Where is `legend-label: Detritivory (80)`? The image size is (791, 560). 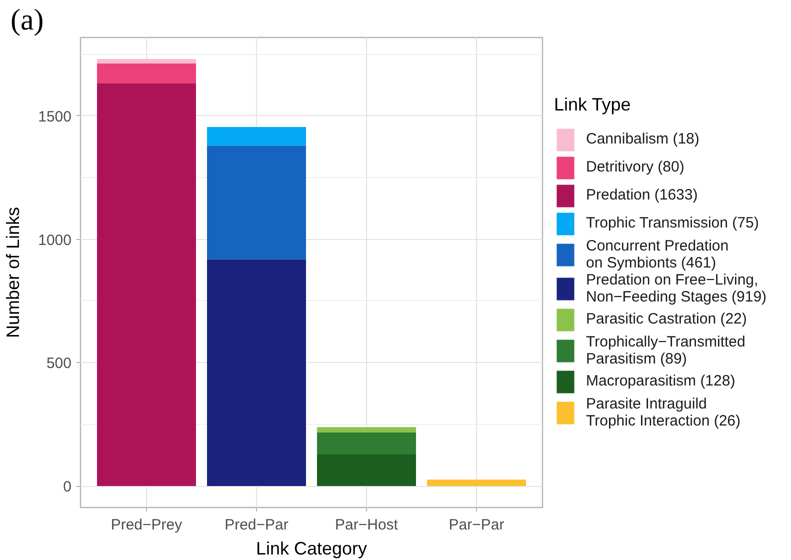
legend-label: Detritivory (80) is located at coordinates (635, 168).